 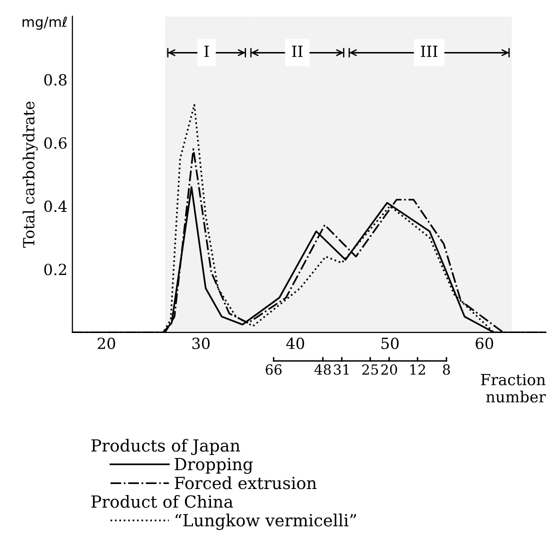 What do you see at coordinates (295, 344) in the screenshot?
I see `x-tick-label: 40` at bounding box center [295, 344].